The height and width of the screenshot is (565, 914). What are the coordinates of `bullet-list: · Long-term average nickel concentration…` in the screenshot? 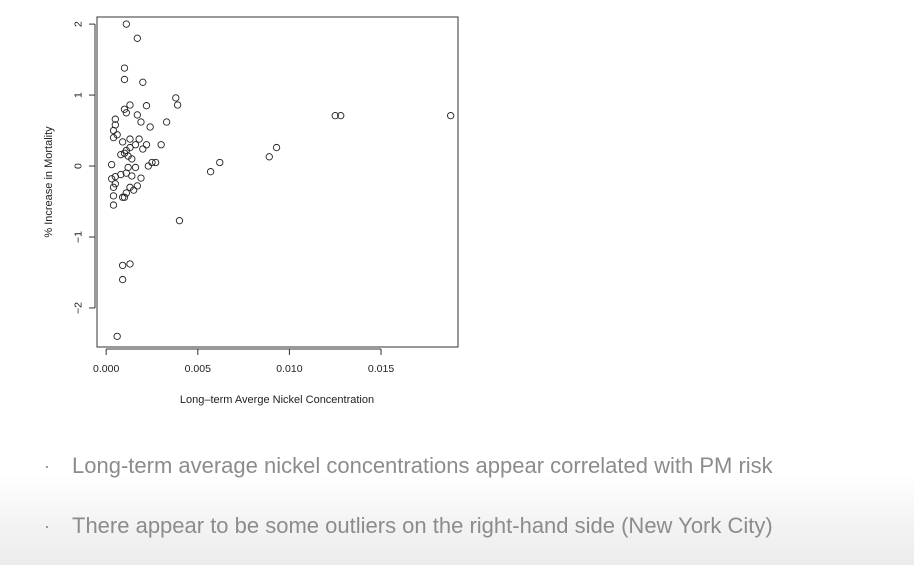 It's located at (474, 496).